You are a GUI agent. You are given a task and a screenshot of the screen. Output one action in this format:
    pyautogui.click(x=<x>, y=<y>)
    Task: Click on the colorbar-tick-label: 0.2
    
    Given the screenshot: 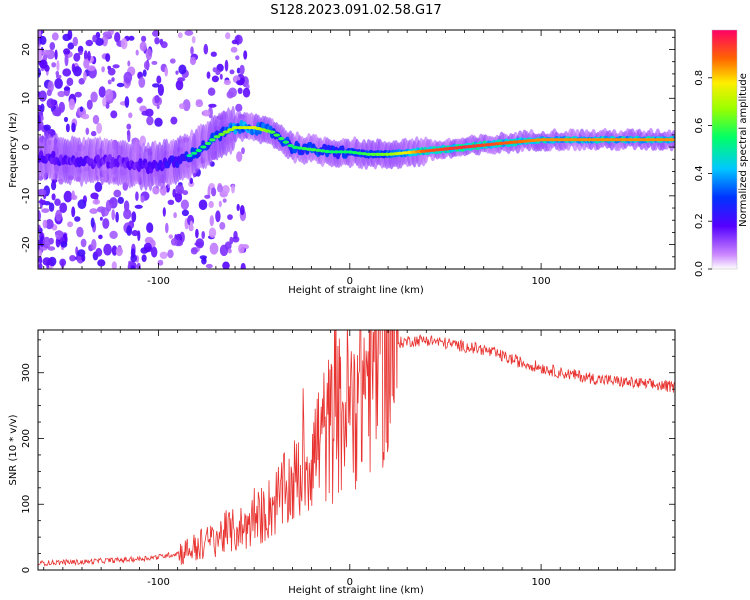 What is the action you would take?
    pyautogui.click(x=699, y=221)
    